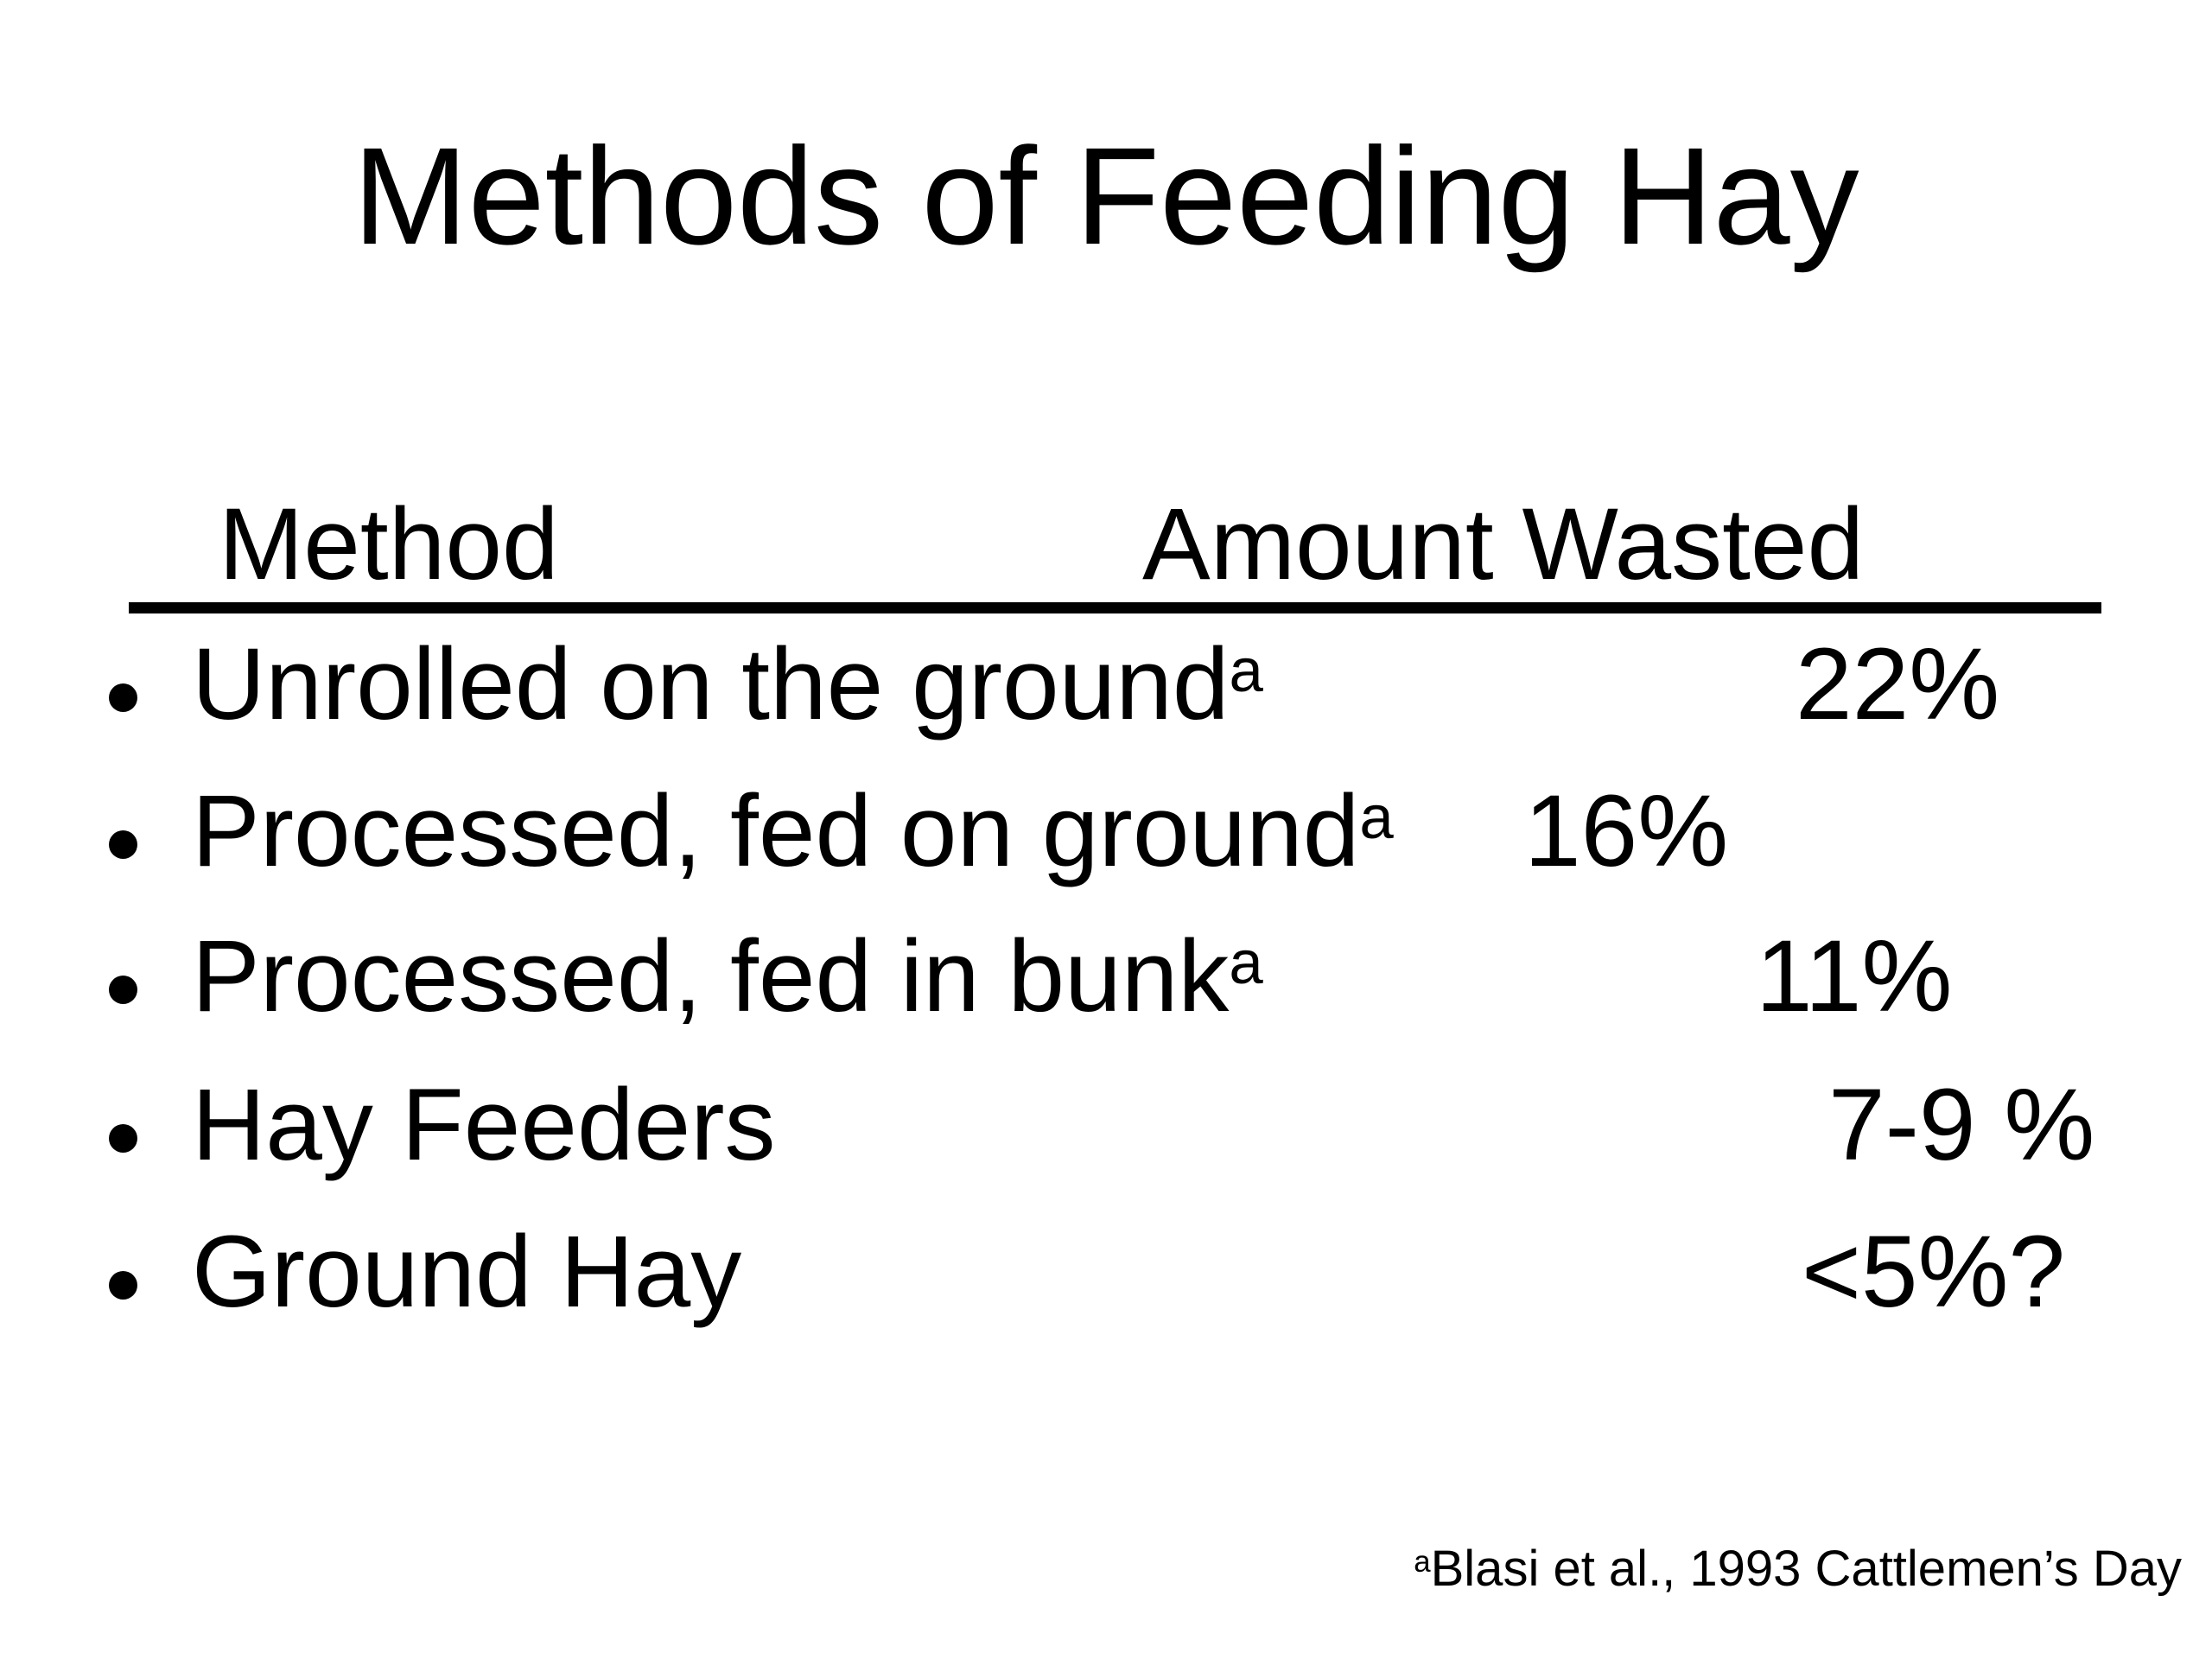  I want to click on slide-title: Methods of Feeding Hay, so click(1106, 195).